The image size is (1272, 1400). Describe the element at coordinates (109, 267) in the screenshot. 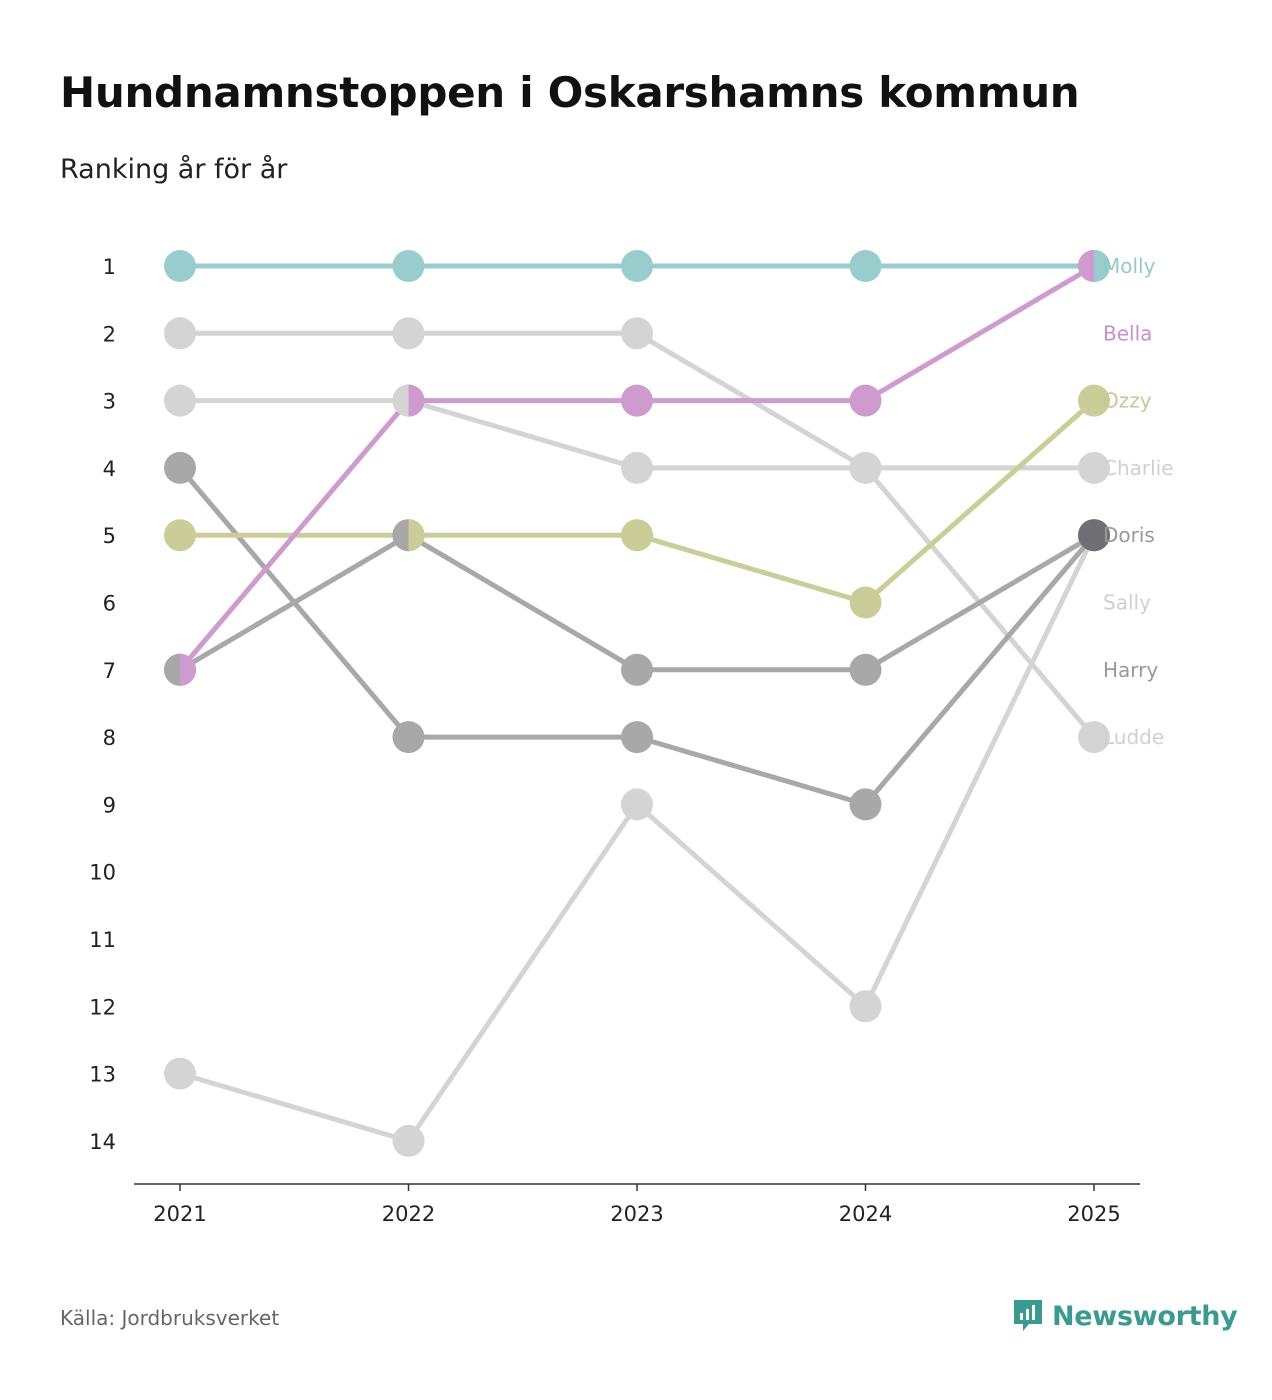

I see `y-tick-label-1: 1` at that location.